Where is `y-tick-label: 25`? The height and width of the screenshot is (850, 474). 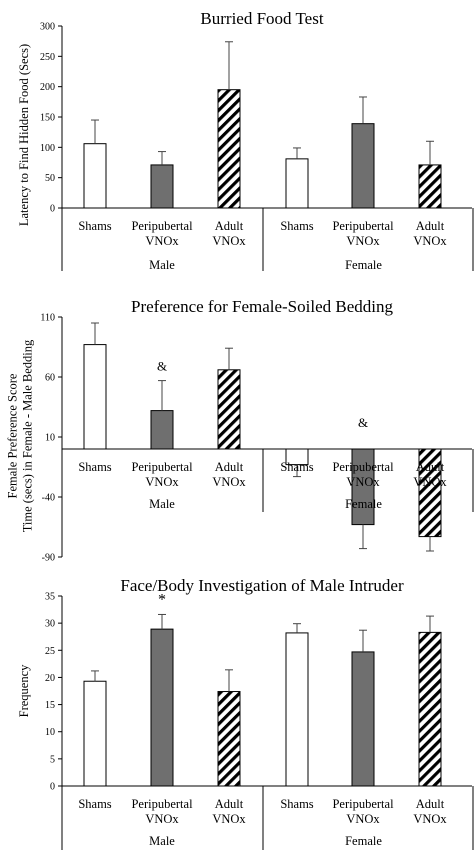
y-tick-label: 25 is located at coordinates (50, 651).